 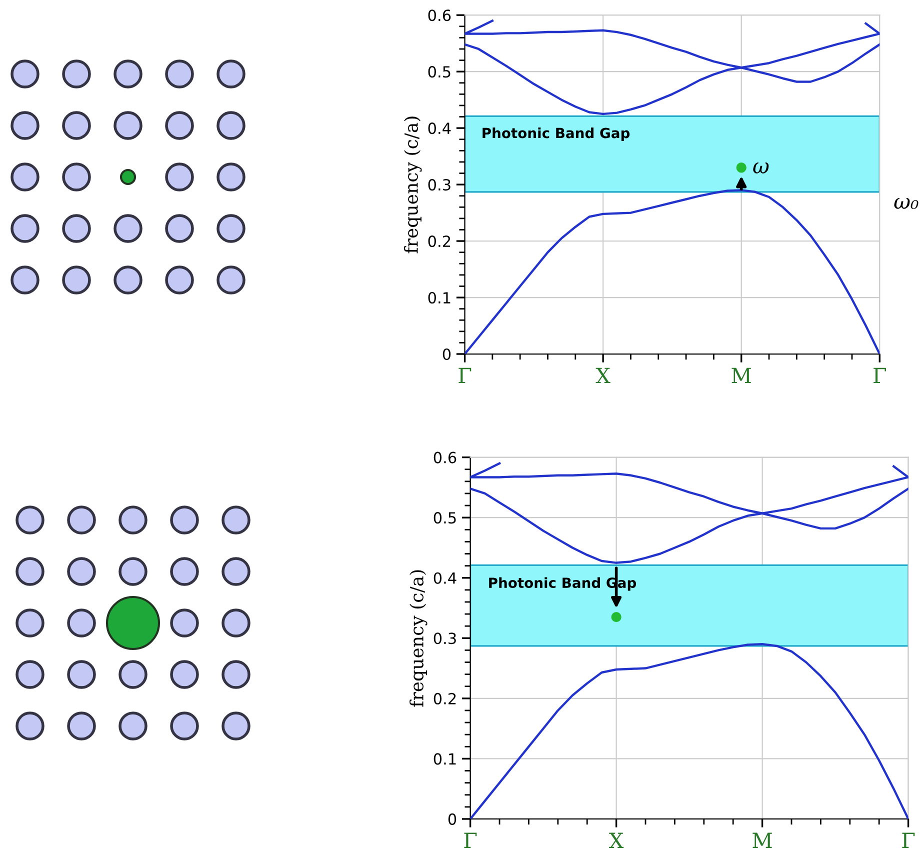 I want to click on band-label: Photonic Band Gap, so click(x=556, y=134).